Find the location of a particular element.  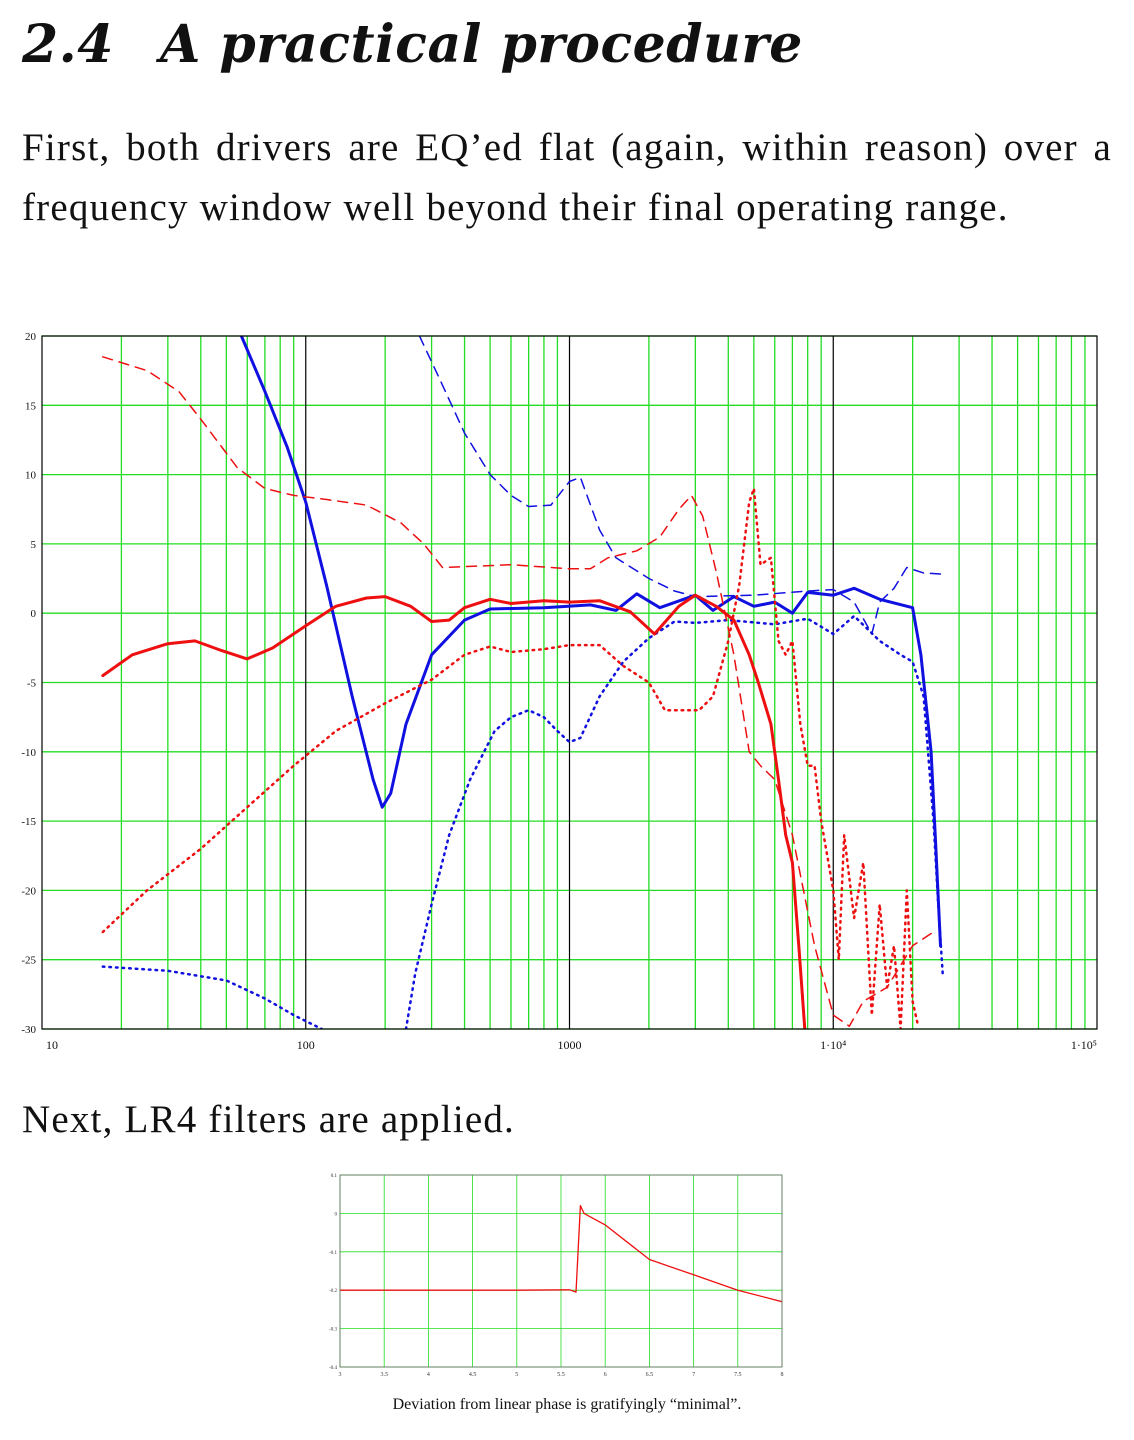

grid-lines-small is located at coordinates (561, 1271).